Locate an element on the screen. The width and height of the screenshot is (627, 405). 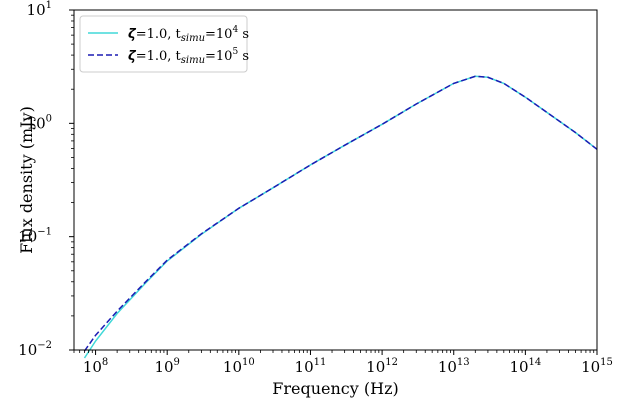
x-tick-label: 10⁹ is located at coordinates (166, 366).